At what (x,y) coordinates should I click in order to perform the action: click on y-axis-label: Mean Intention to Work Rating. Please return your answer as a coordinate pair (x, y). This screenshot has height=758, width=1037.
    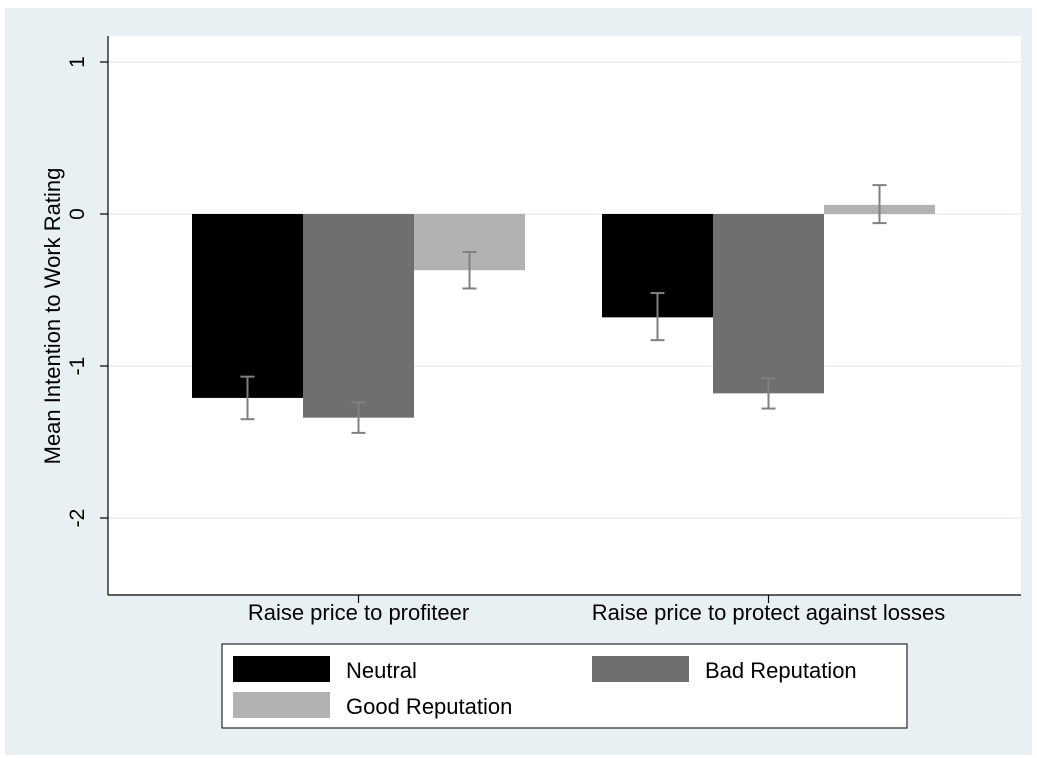
    Looking at the image, I should click on (52, 316).